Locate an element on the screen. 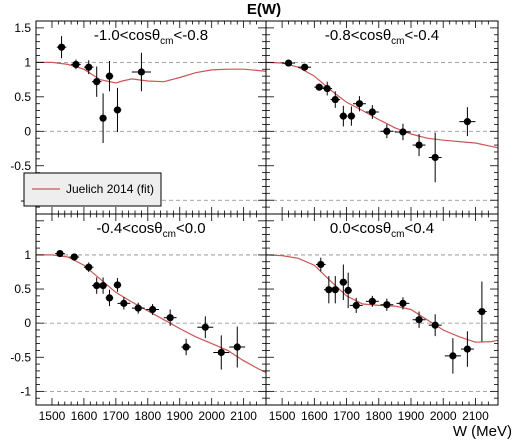  panel-label-prefix: -0.4<cosθ is located at coordinates (129, 228).